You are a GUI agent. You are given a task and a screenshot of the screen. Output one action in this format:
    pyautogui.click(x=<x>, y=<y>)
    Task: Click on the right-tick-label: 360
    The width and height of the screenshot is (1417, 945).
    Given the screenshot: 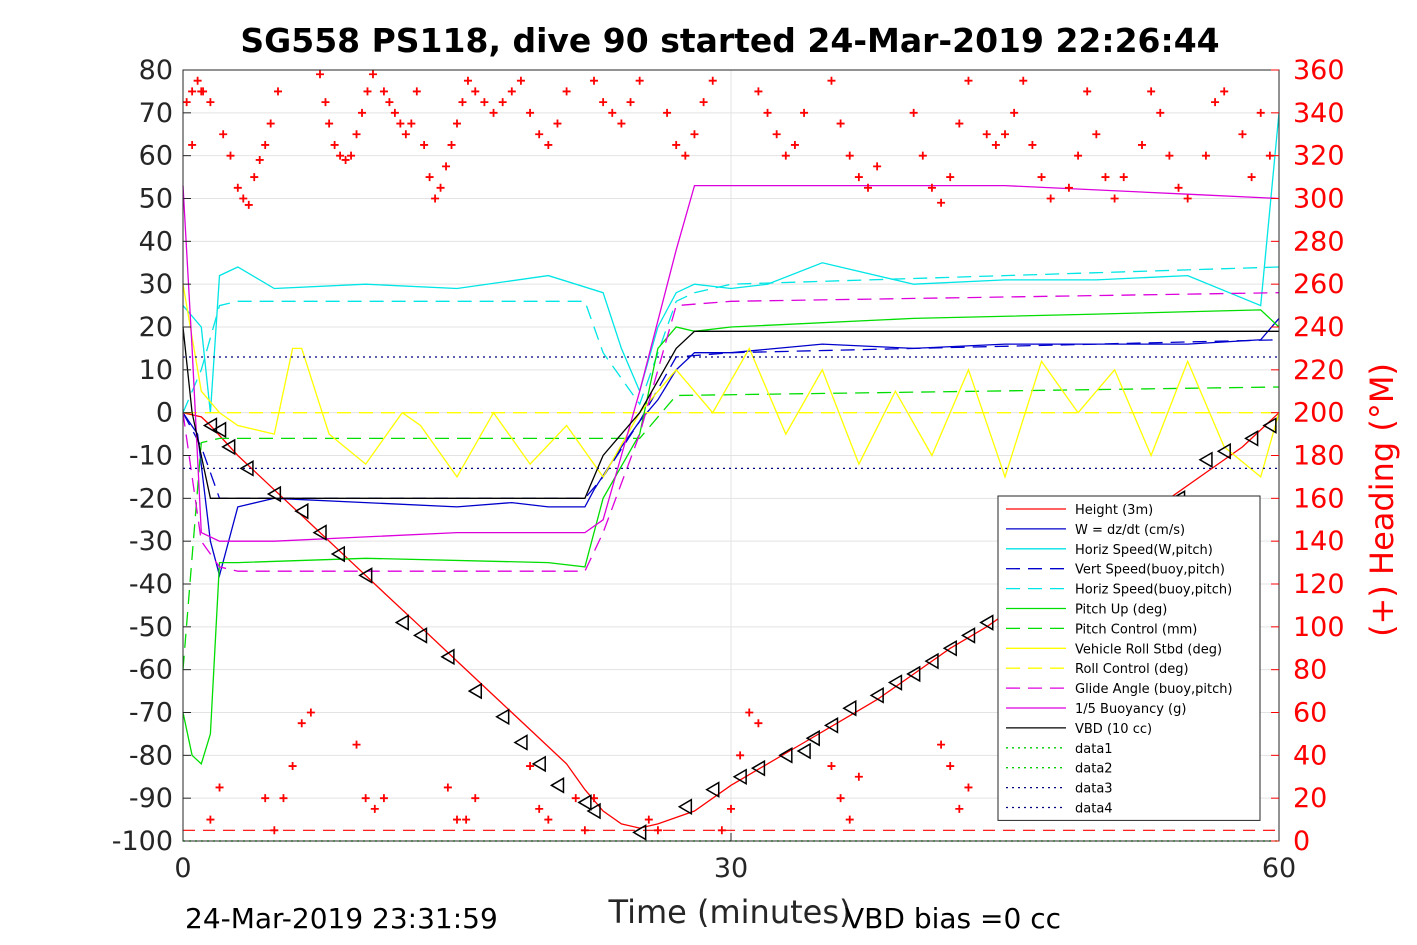 What is the action you would take?
    pyautogui.click(x=1319, y=70)
    